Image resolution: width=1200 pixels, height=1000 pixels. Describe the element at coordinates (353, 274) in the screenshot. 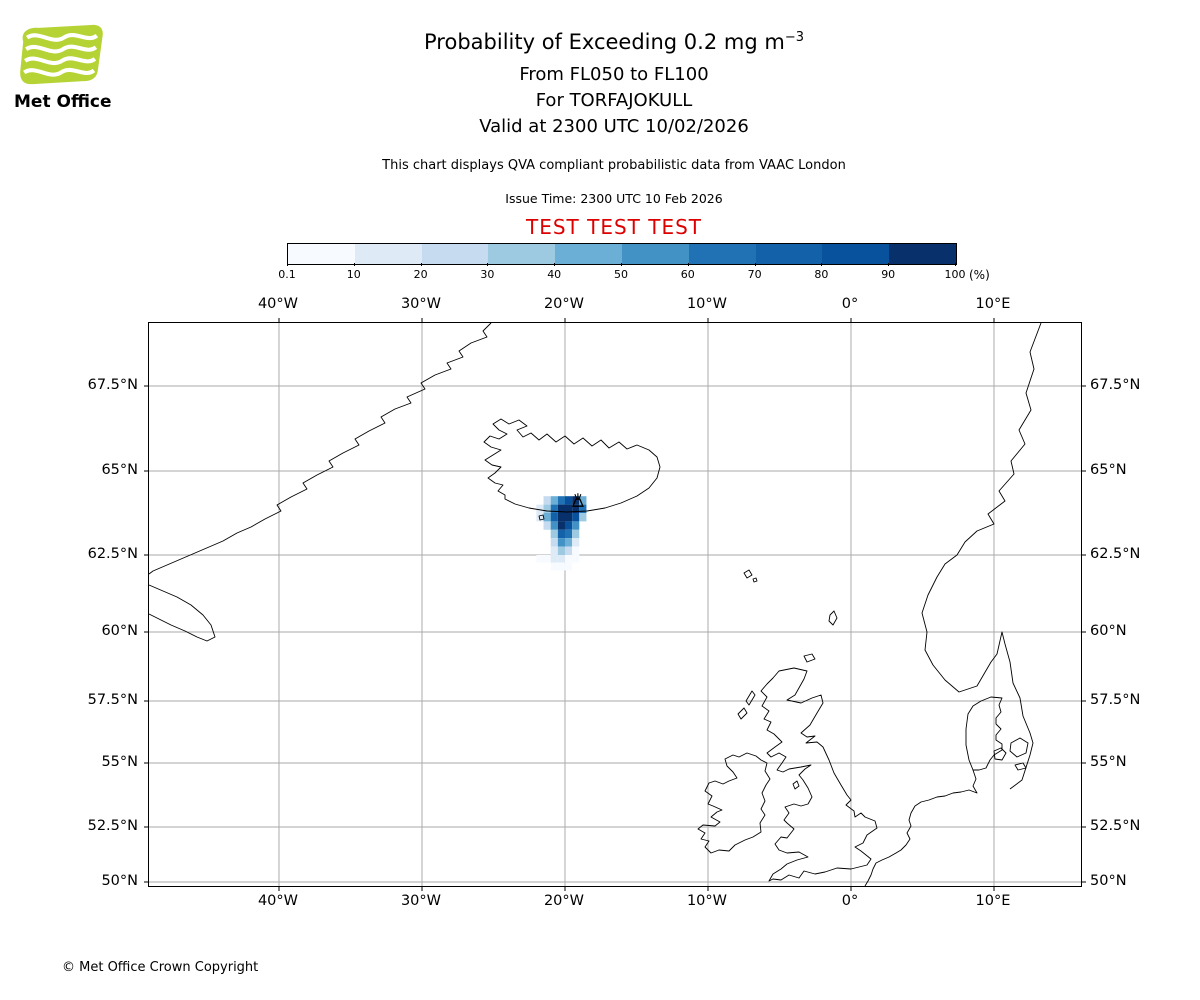

I see `colorbar-tick-label: 10` at that location.